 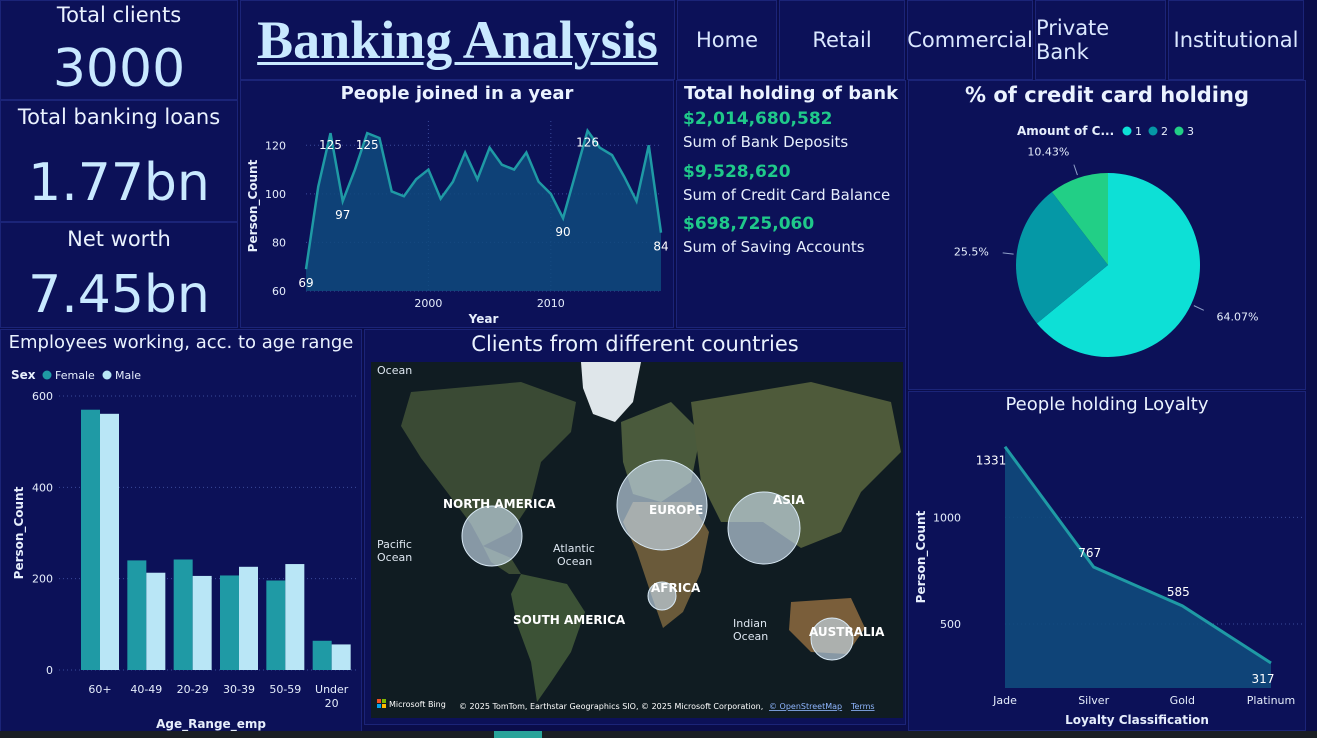 What do you see at coordinates (764, 528) in the screenshot?
I see `bubble-asia` at bounding box center [764, 528].